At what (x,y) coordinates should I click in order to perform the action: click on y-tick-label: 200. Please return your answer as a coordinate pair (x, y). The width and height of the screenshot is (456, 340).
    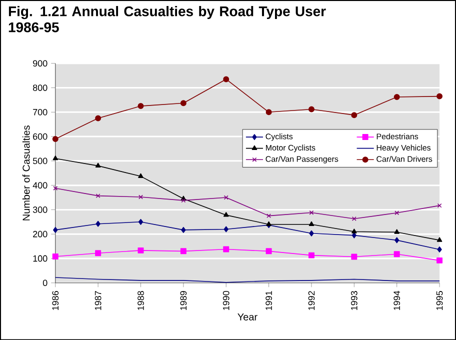
    Looking at the image, I should click on (40, 234).